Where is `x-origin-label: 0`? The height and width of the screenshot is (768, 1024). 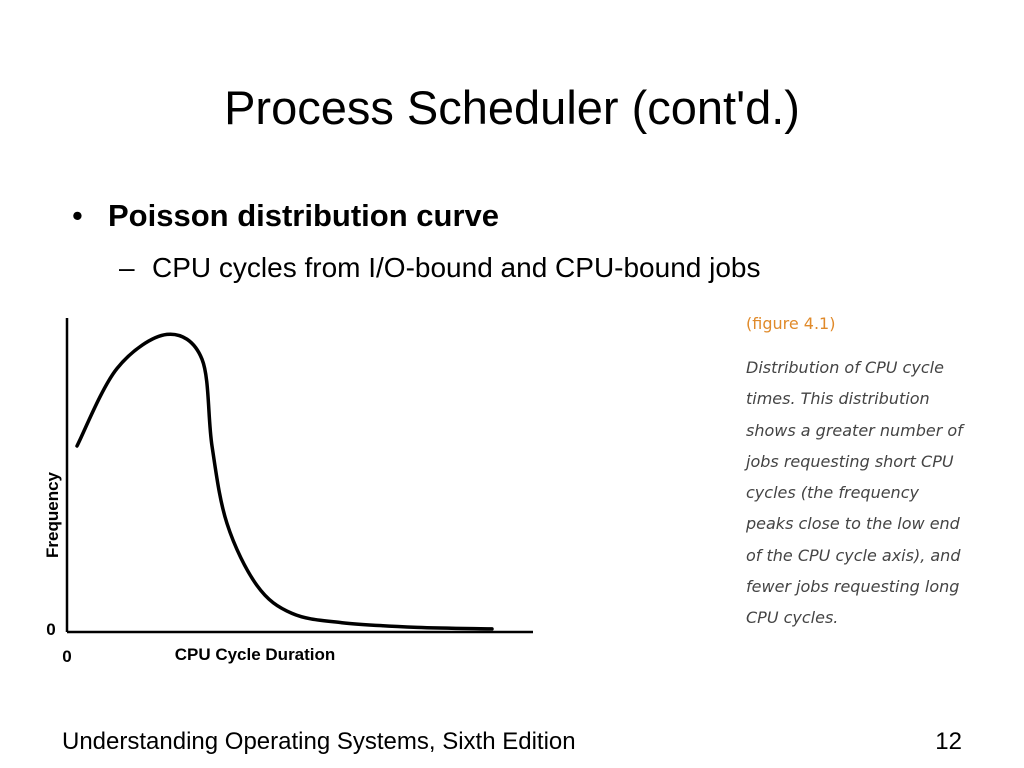
x-origin-label: 0 is located at coordinates (66, 656).